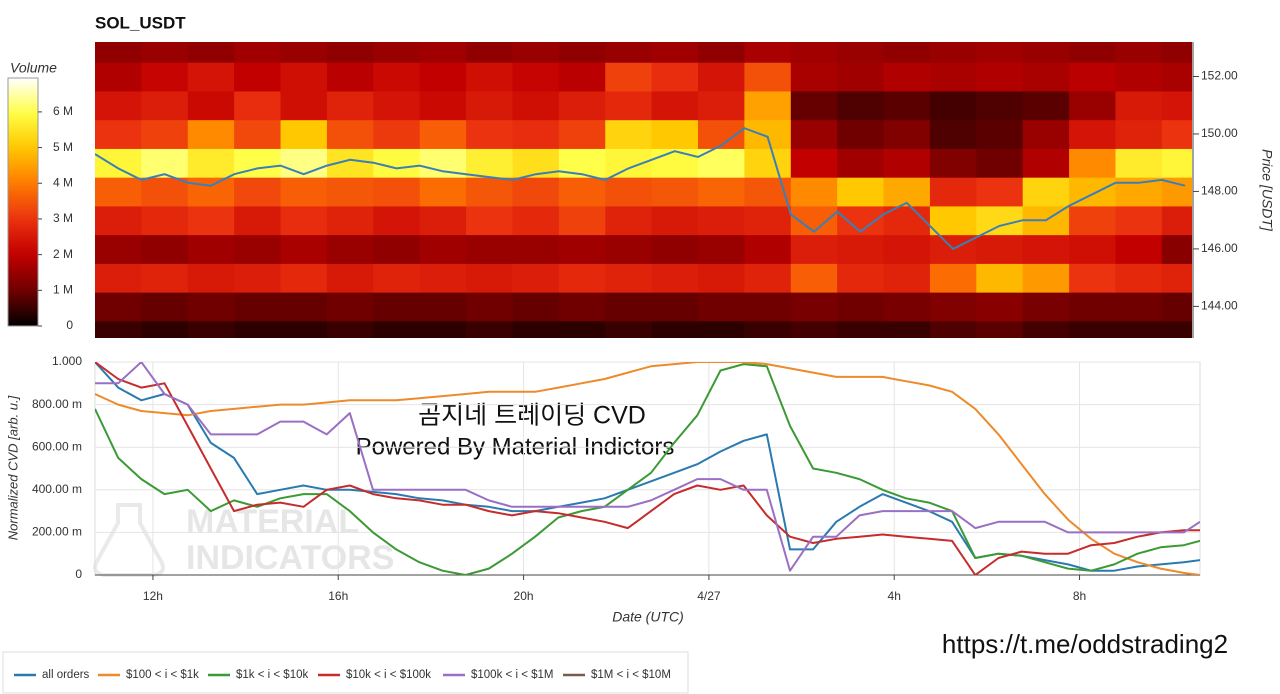  I want to click on colorbar, so click(23, 202).